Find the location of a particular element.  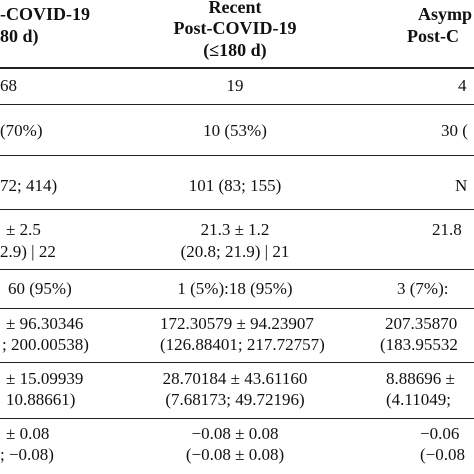

row7-col0-line1: ± 0.08 is located at coordinates (28, 433).